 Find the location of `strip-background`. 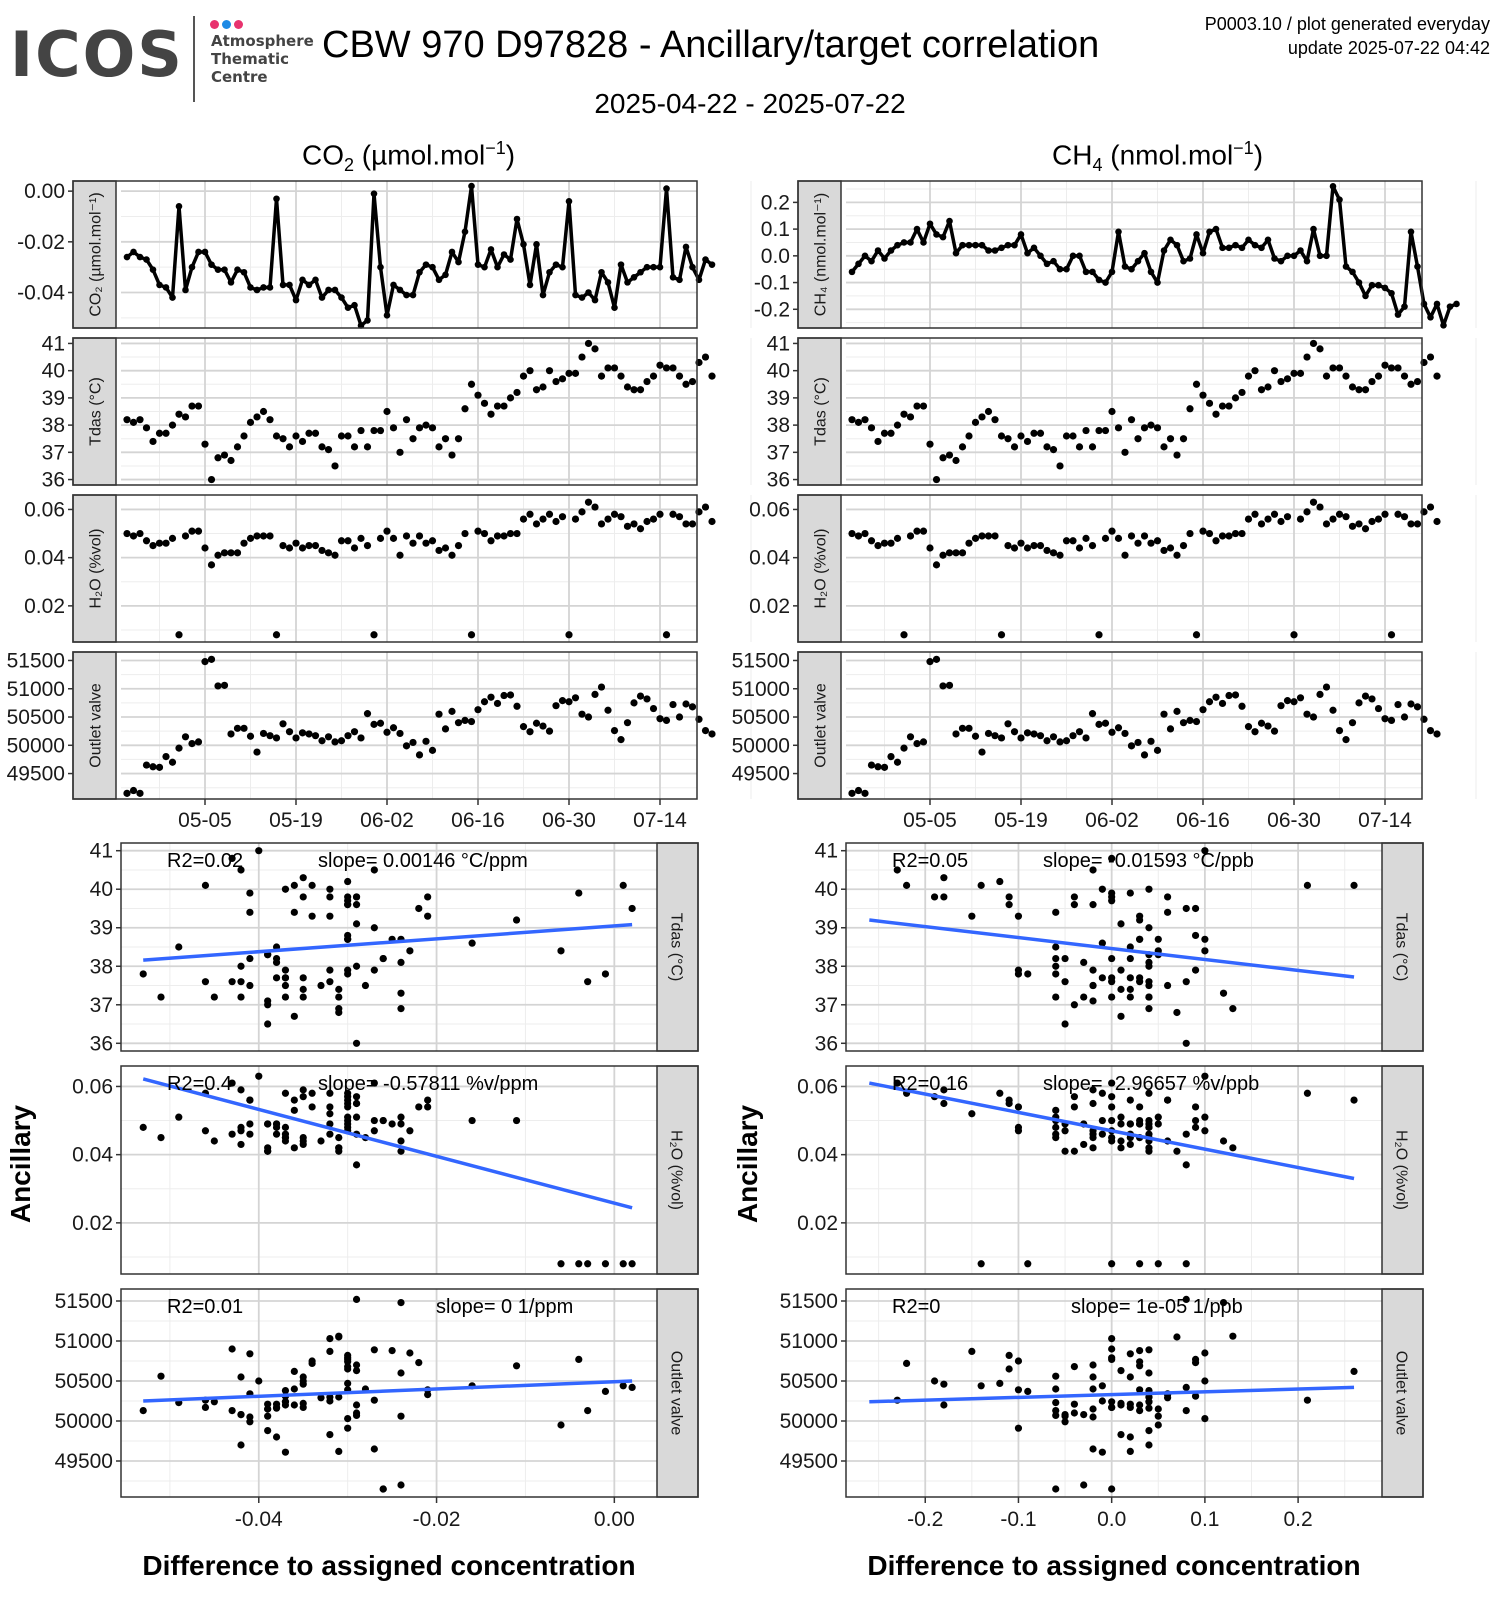

strip-background is located at coordinates (1402, 1393).